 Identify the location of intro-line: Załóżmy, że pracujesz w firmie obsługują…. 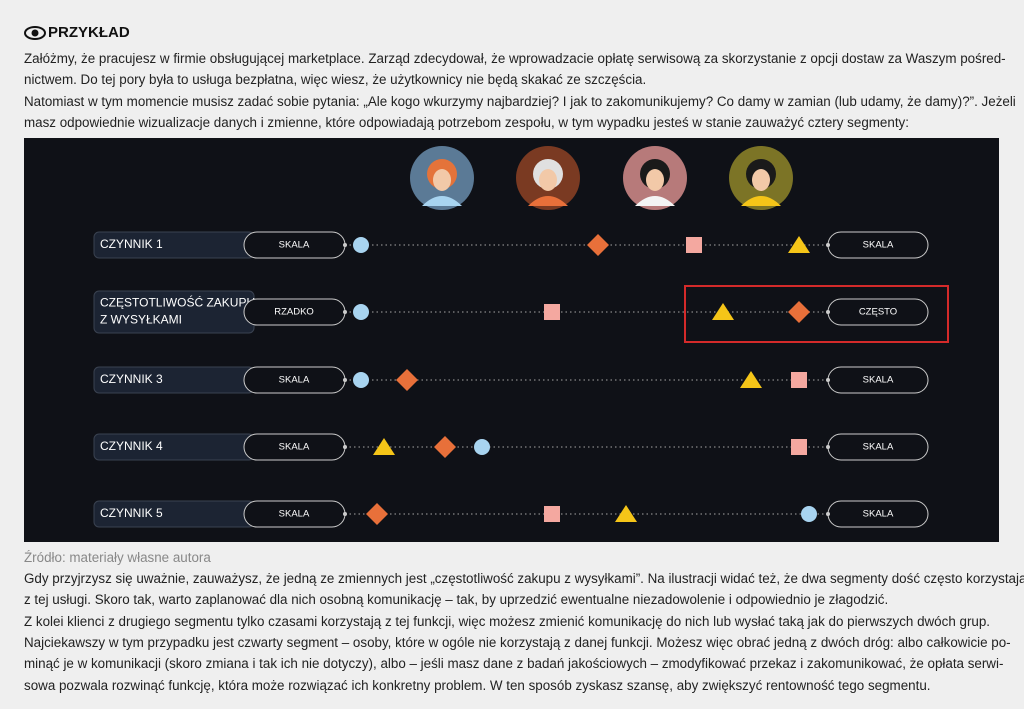
(515, 58).